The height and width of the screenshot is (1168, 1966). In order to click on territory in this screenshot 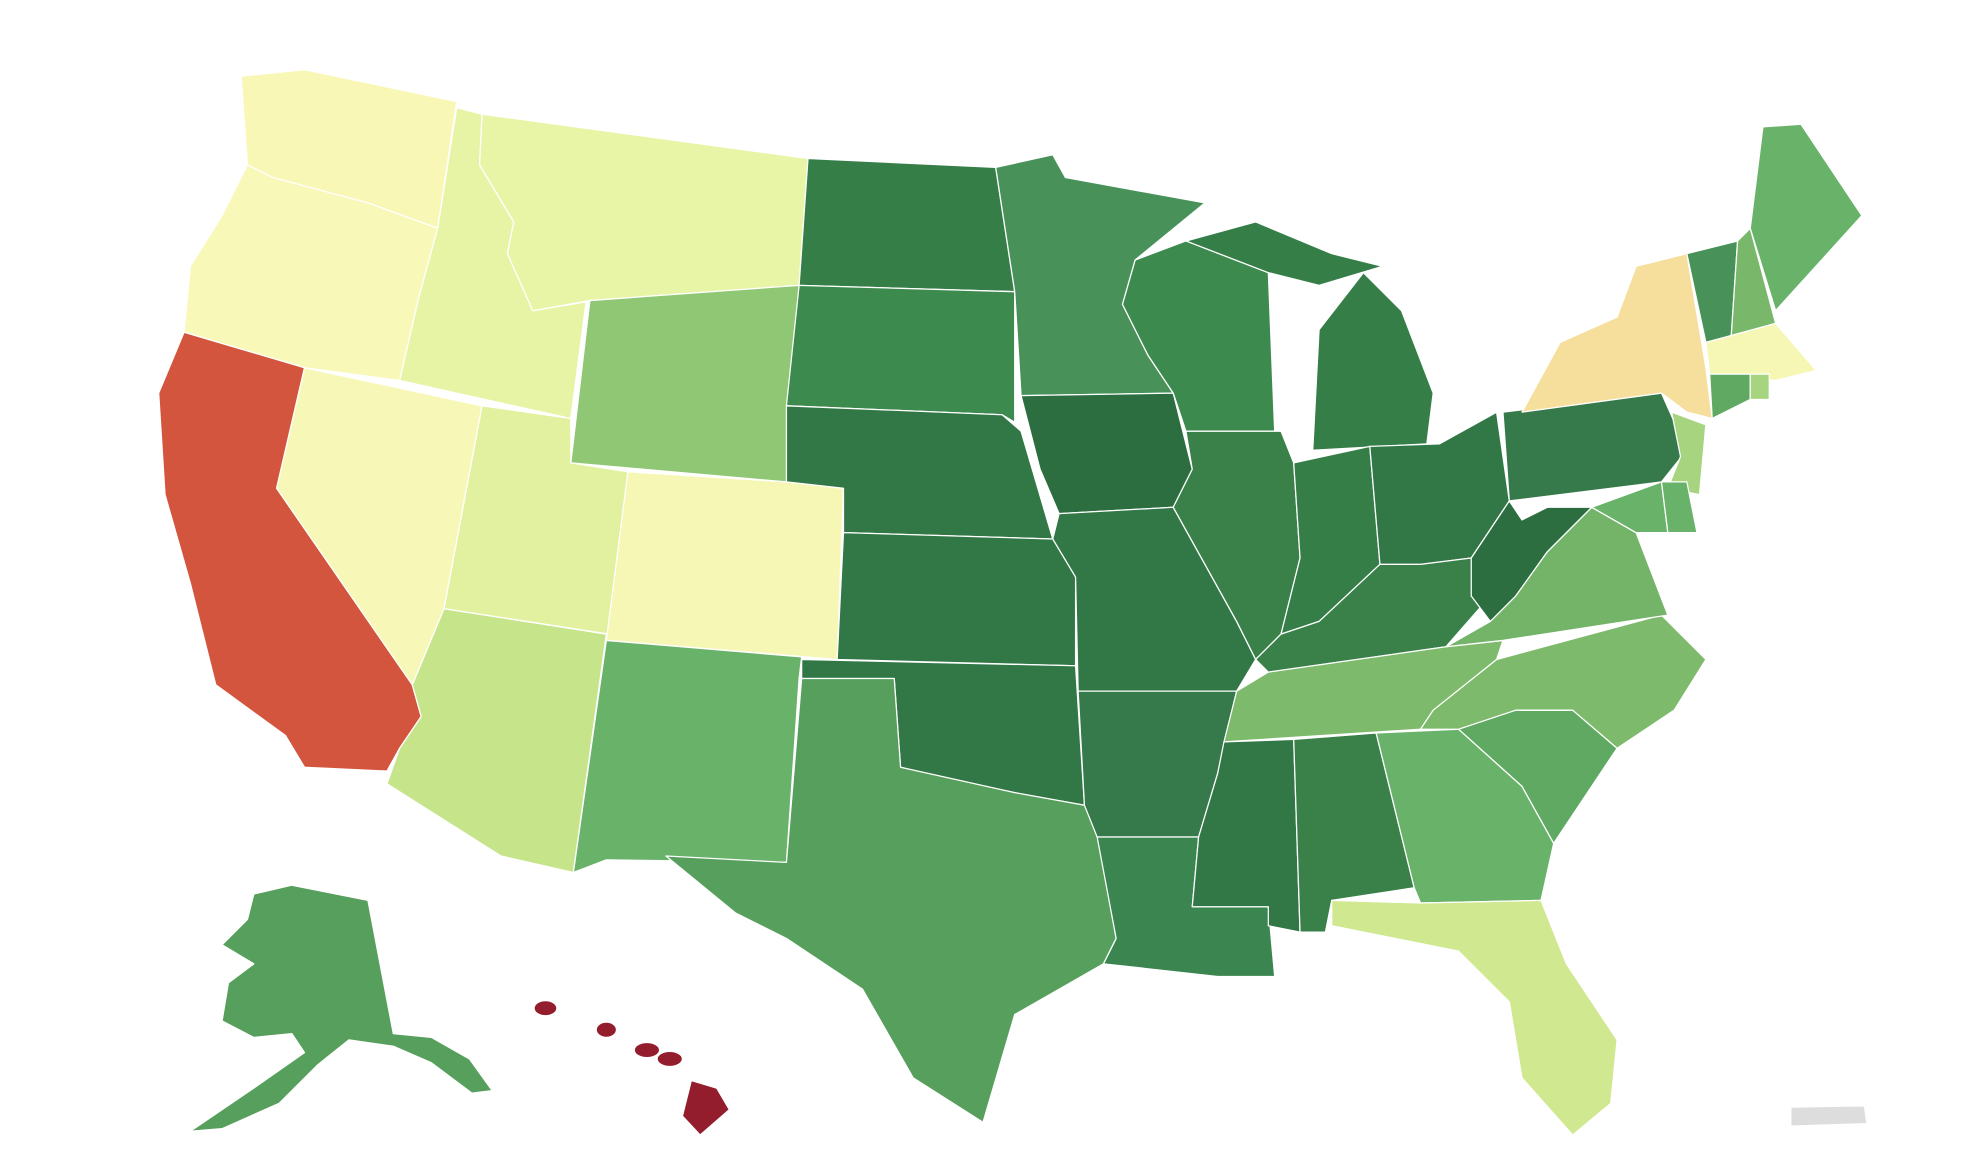, I will do `click(1829, 1116)`.